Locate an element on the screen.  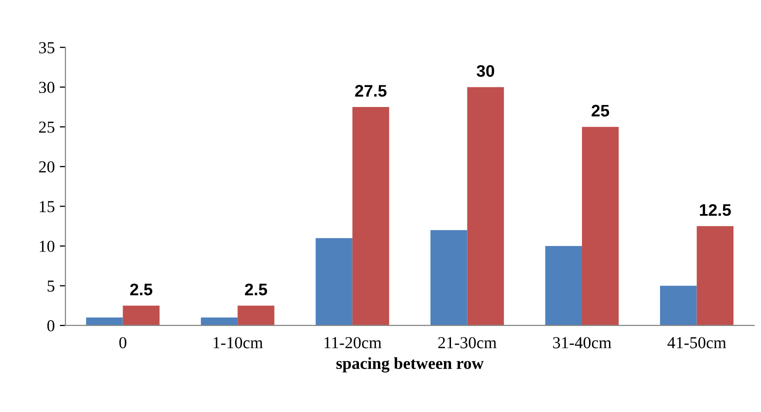
x-tick-label: 31-40cm is located at coordinates (582, 342).